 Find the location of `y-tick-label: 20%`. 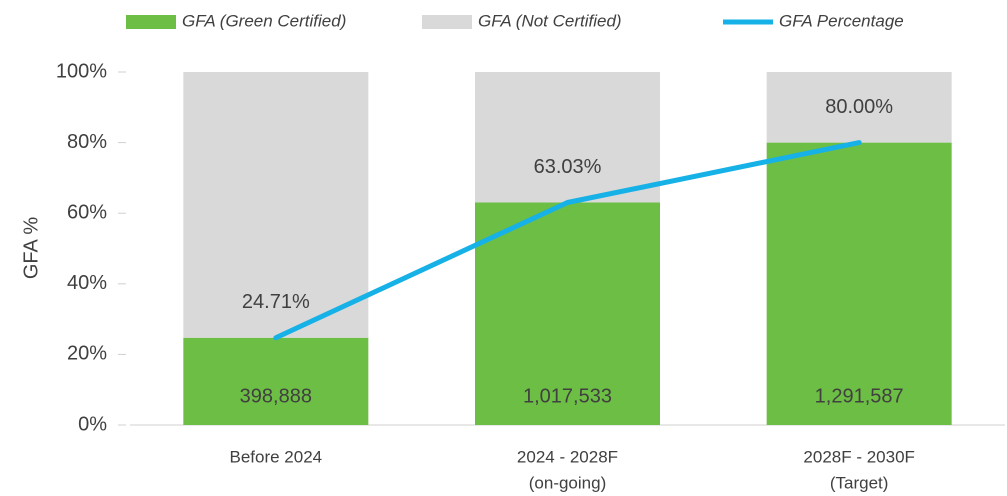

y-tick-label: 20% is located at coordinates (87, 354).